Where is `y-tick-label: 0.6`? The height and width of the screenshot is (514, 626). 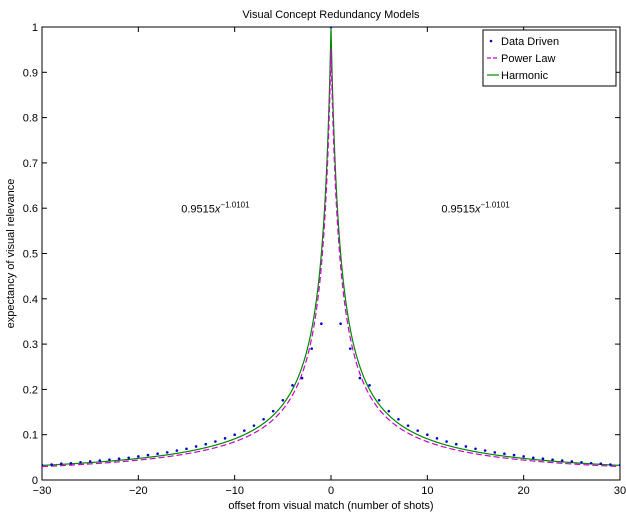
y-tick-label: 0.6 is located at coordinates (30, 209).